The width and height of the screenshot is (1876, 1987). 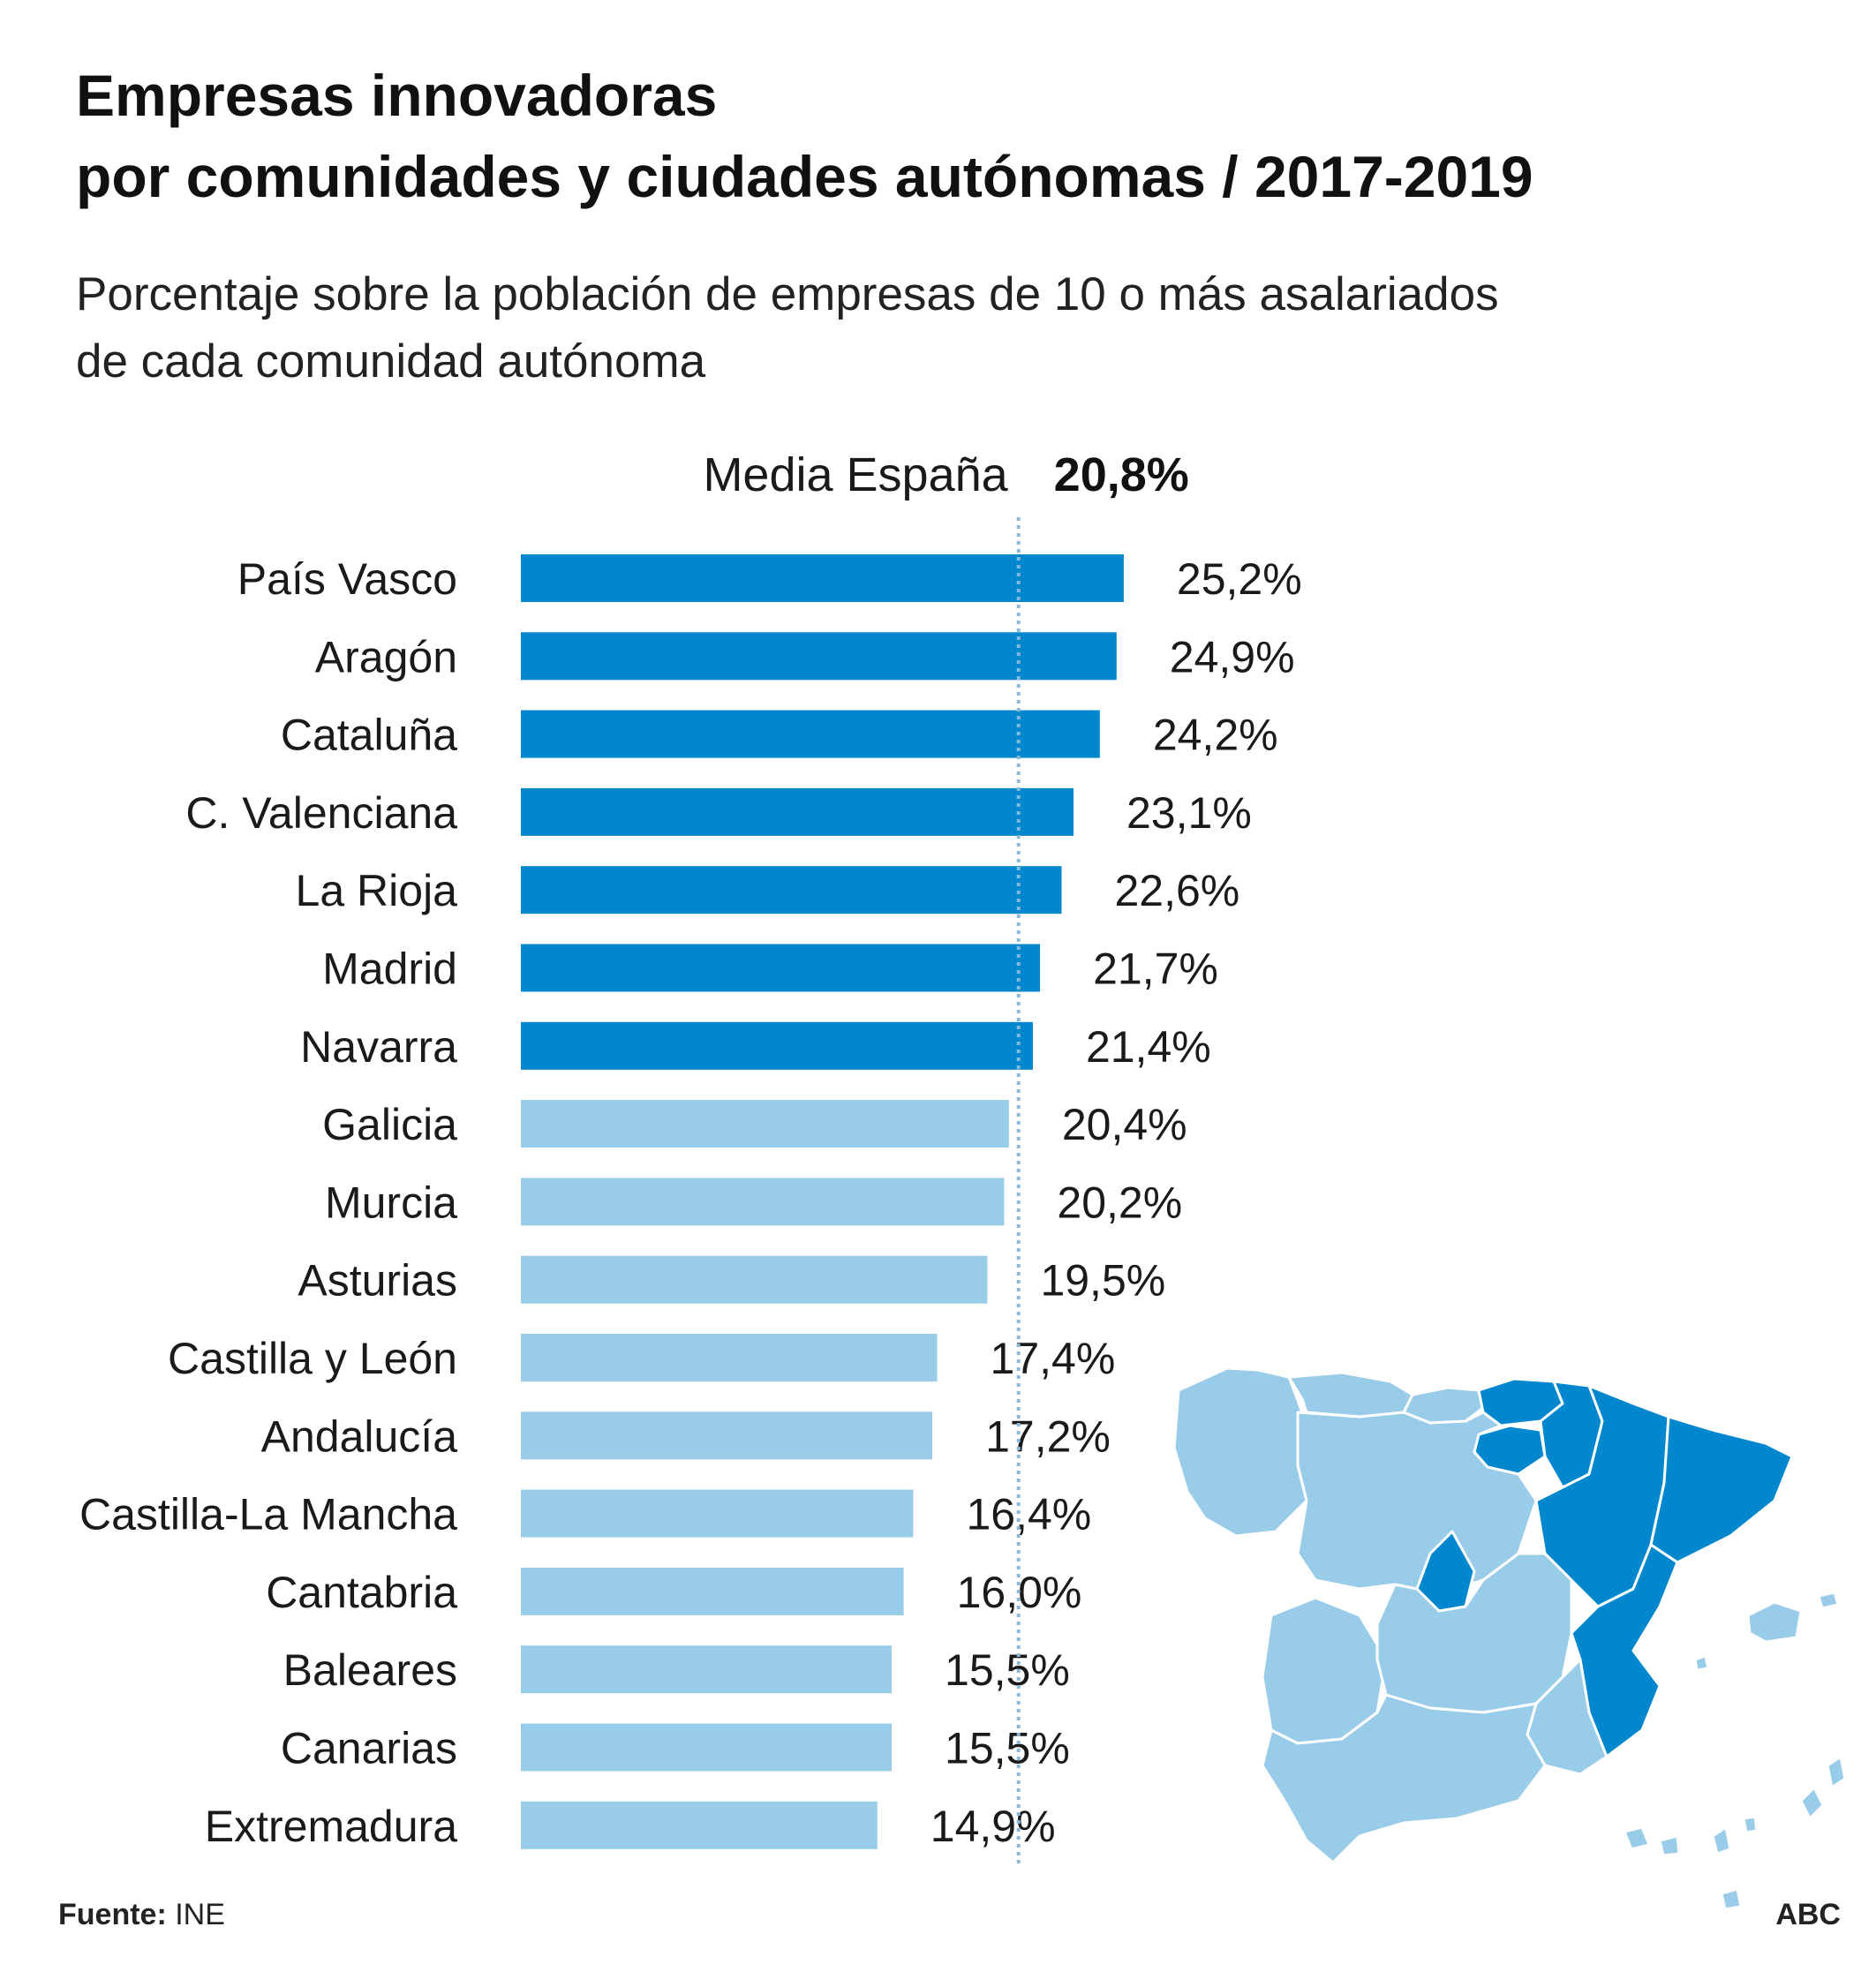 I want to click on value-label: 20,4%, so click(x=1124, y=1125).